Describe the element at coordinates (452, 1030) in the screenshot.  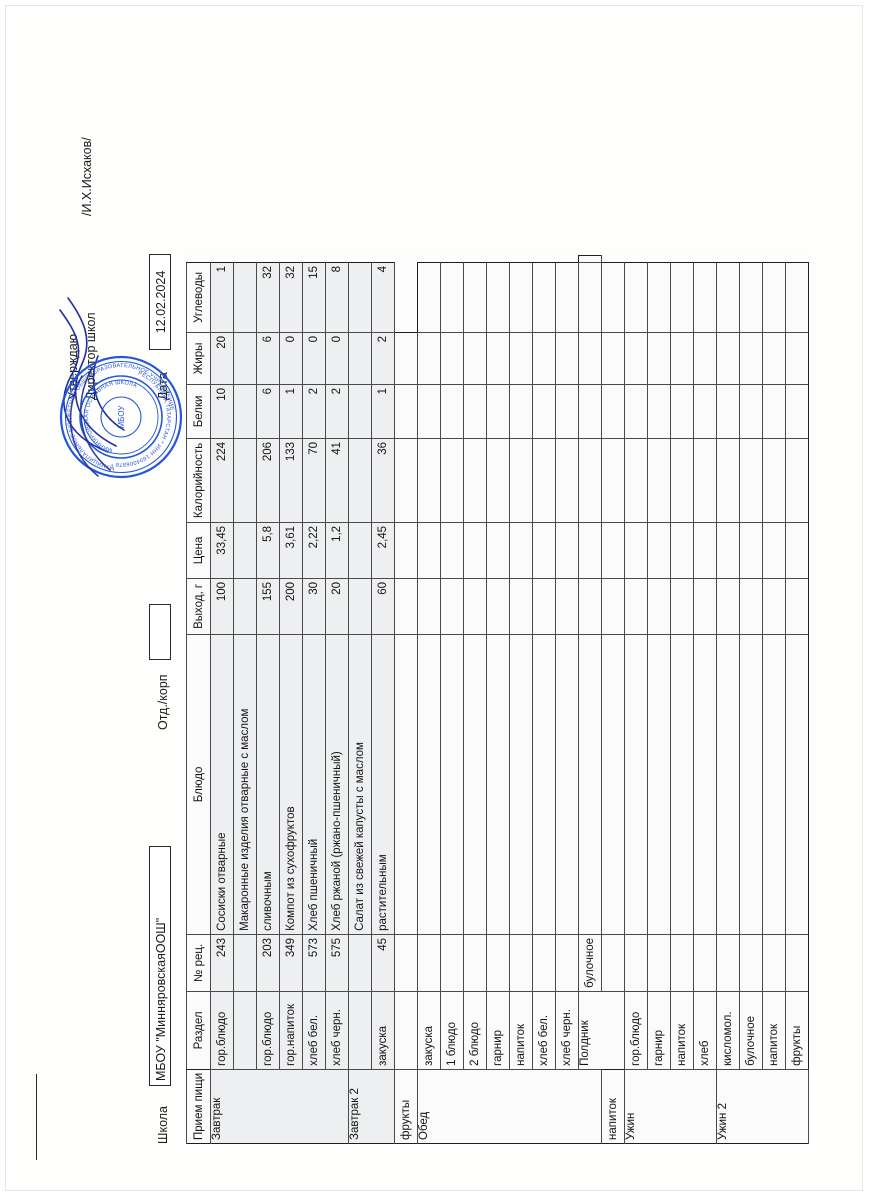
I see `cell-section: 1 блюдо` at that location.